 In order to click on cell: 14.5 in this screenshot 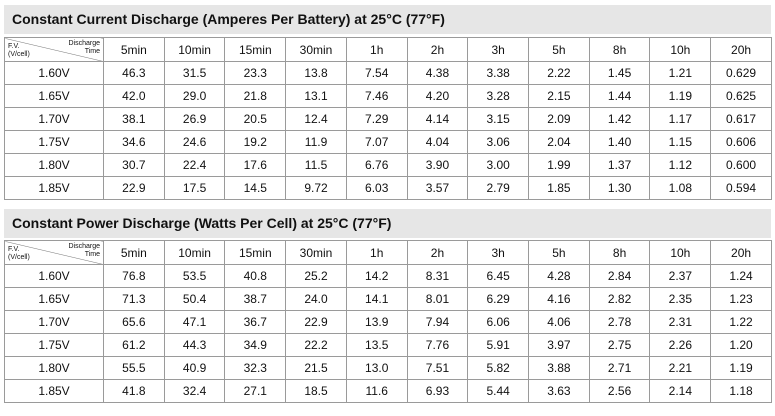, I will do `click(255, 188)`.